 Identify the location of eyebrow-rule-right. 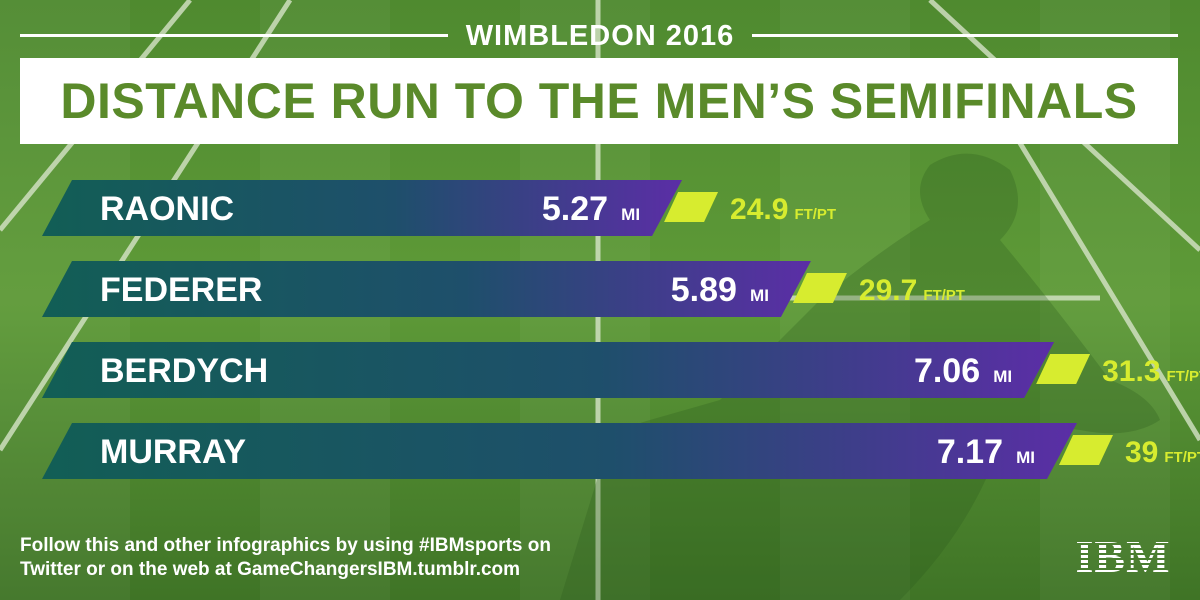
(965, 35).